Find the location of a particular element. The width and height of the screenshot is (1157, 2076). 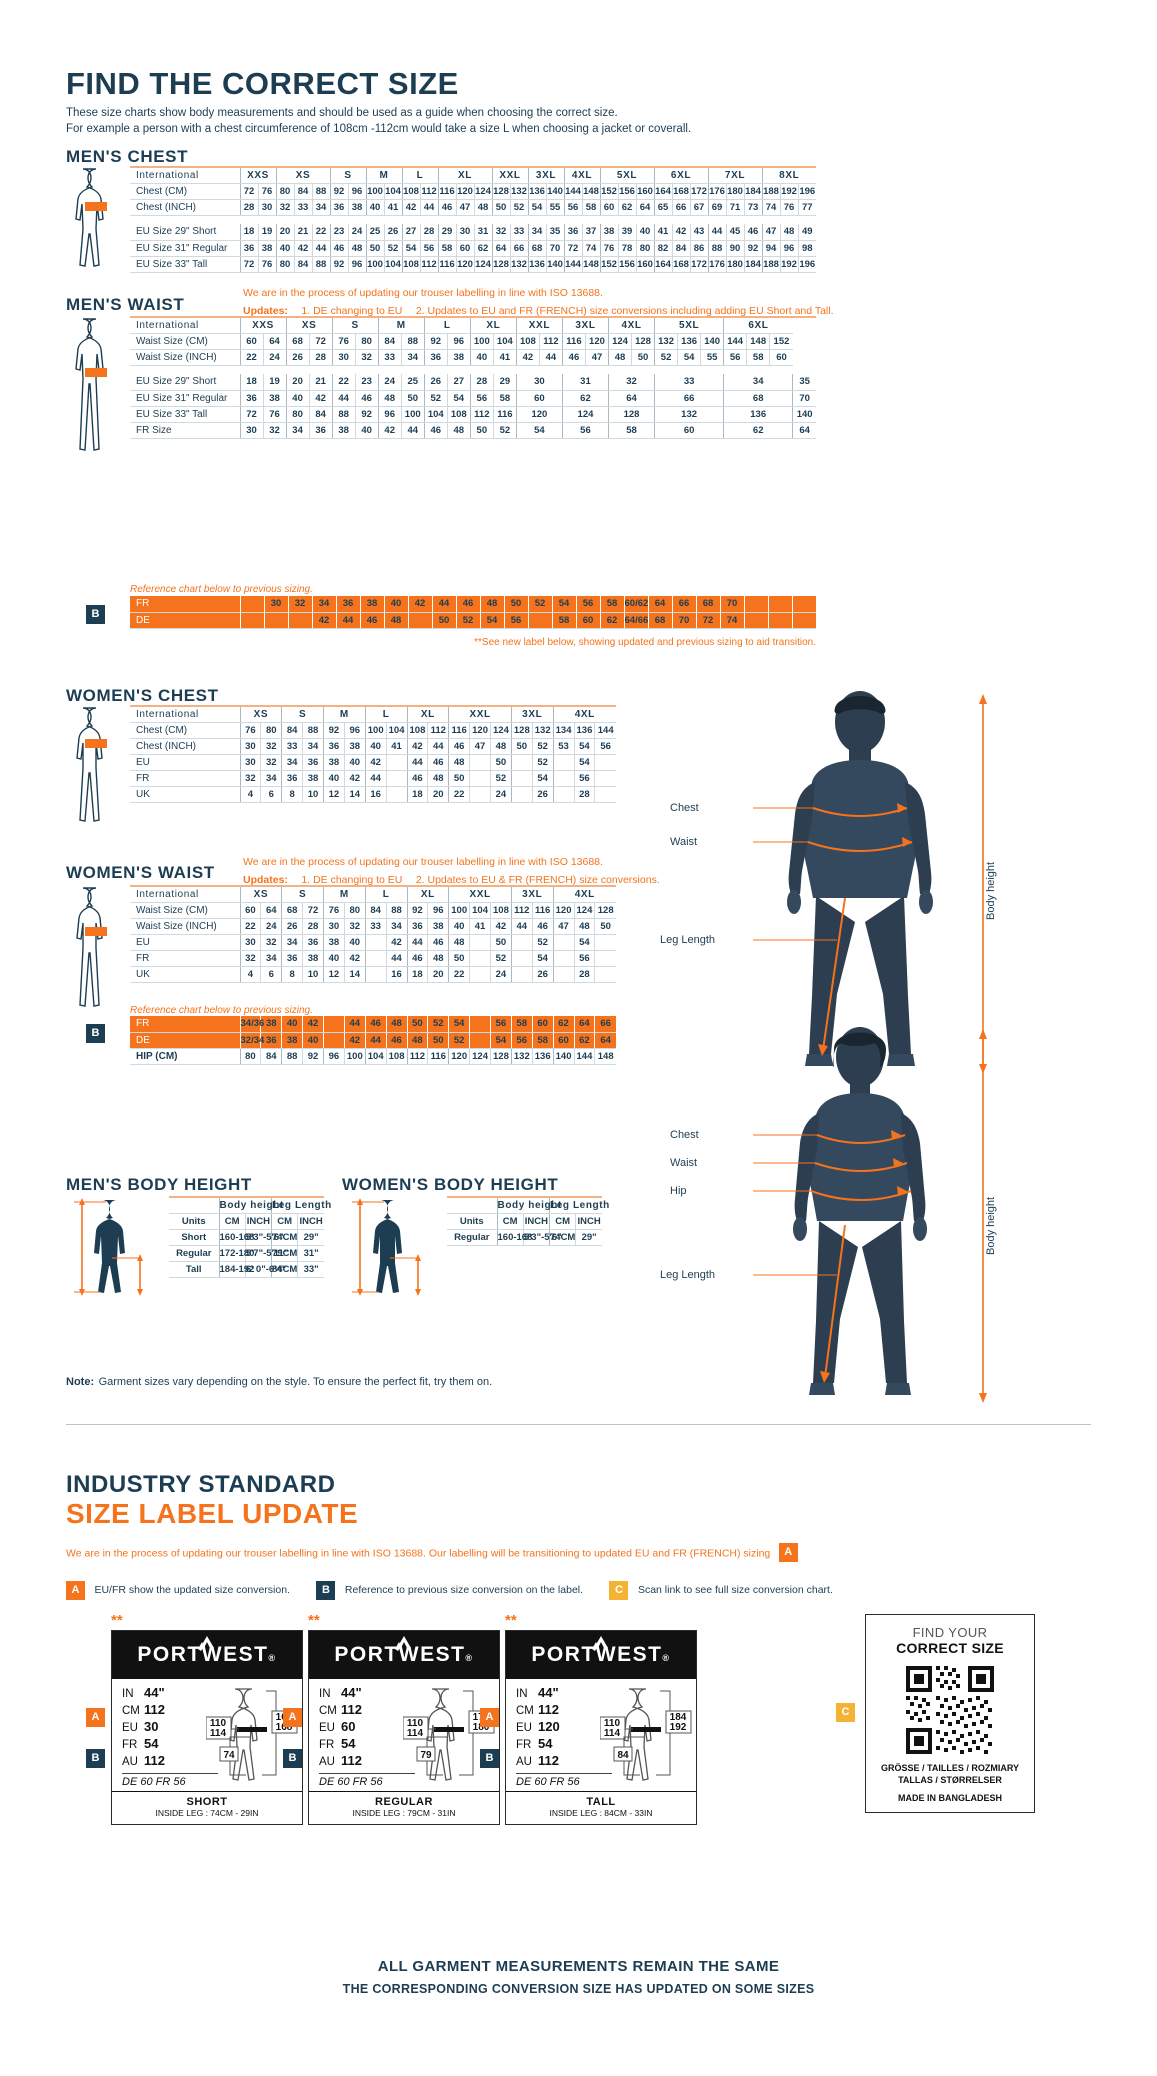

cell: 76 is located at coordinates (266, 191).